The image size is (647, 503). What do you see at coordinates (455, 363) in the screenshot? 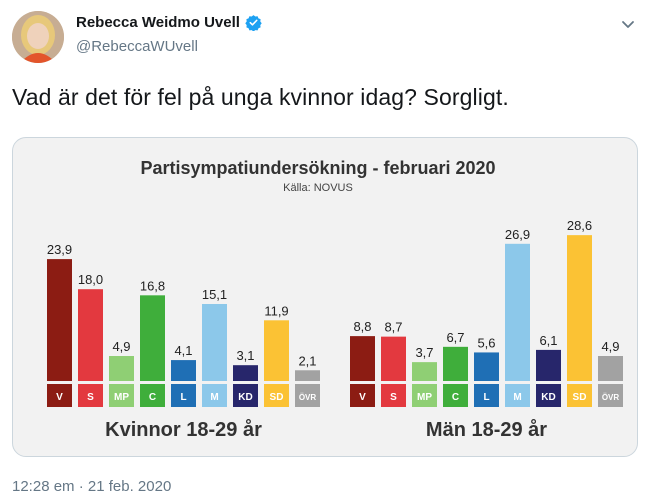
I see `bar-1-C` at bounding box center [455, 363].